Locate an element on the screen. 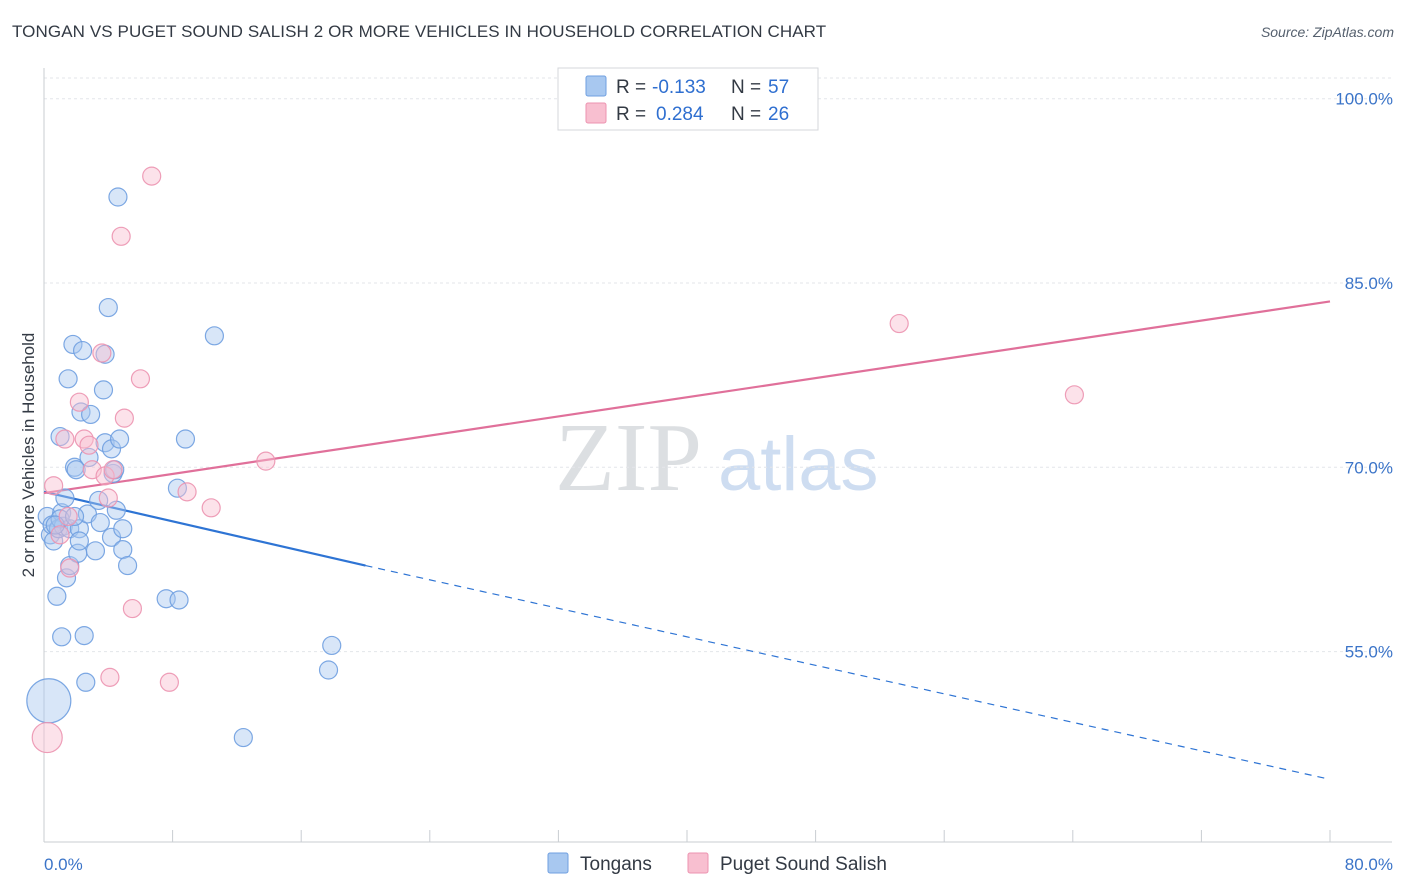 Image resolution: width=1406 pixels, height=892 pixels. x-tick-label: 80.0% is located at coordinates (1369, 864).